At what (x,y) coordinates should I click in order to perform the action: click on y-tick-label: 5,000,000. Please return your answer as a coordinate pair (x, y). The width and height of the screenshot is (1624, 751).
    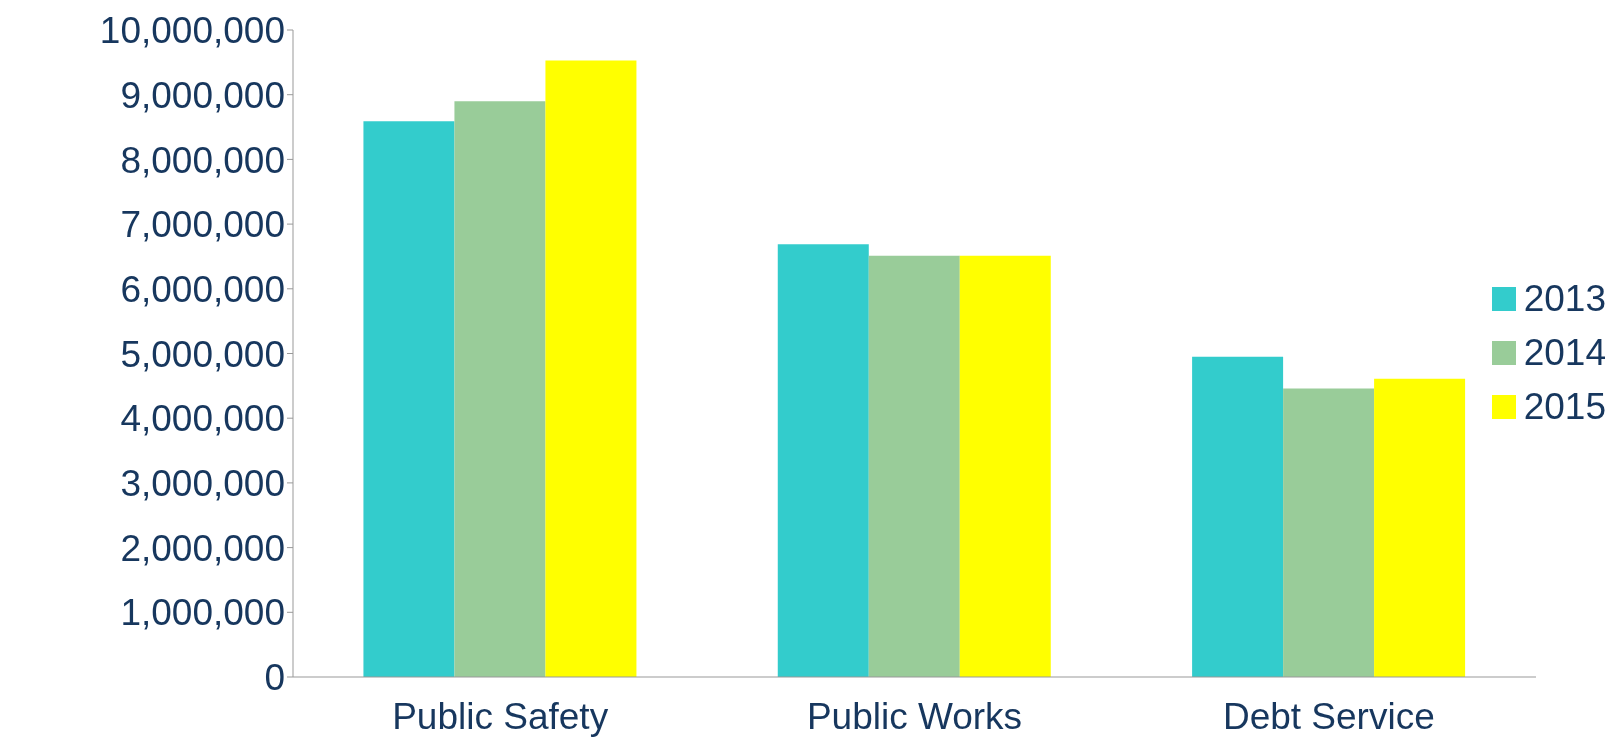
    Looking at the image, I should click on (202, 354).